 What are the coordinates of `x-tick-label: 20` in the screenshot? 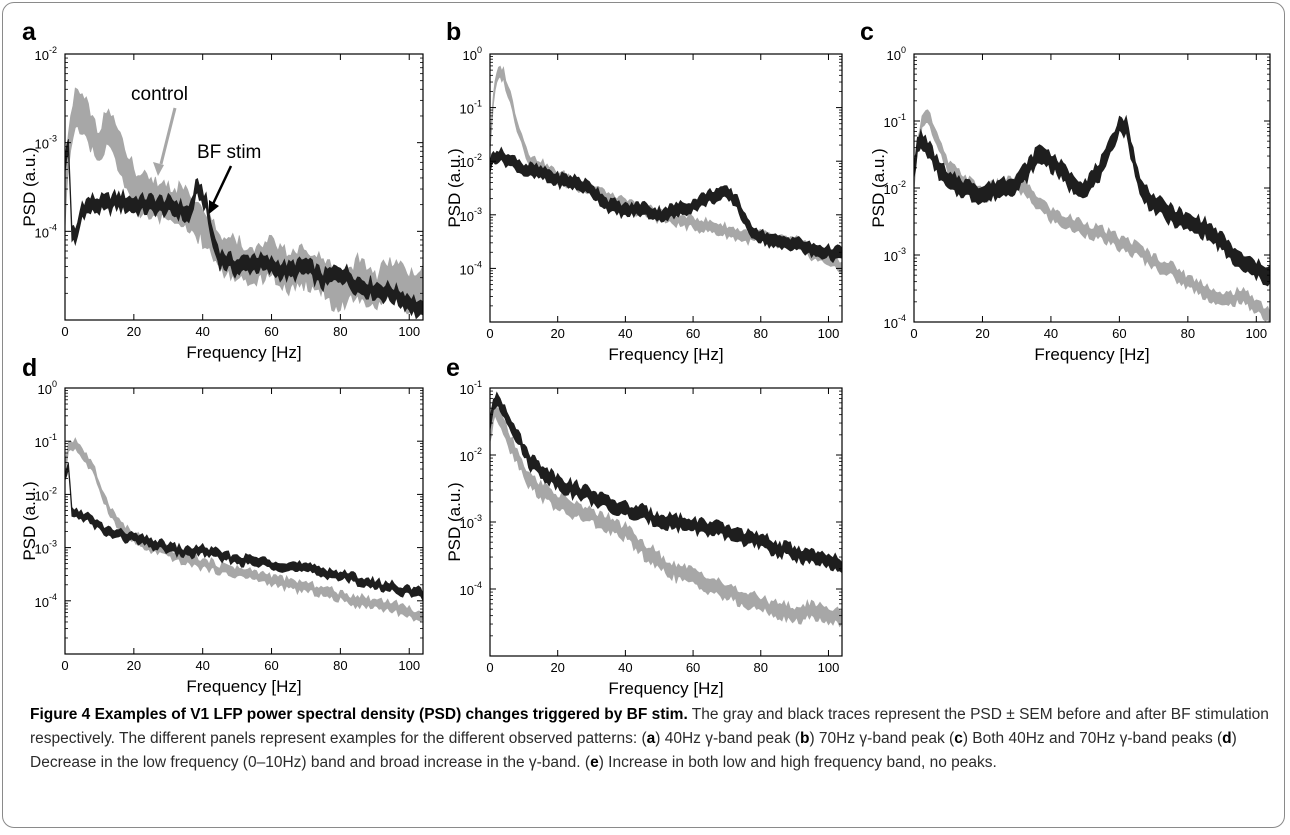 It's located at (557, 667).